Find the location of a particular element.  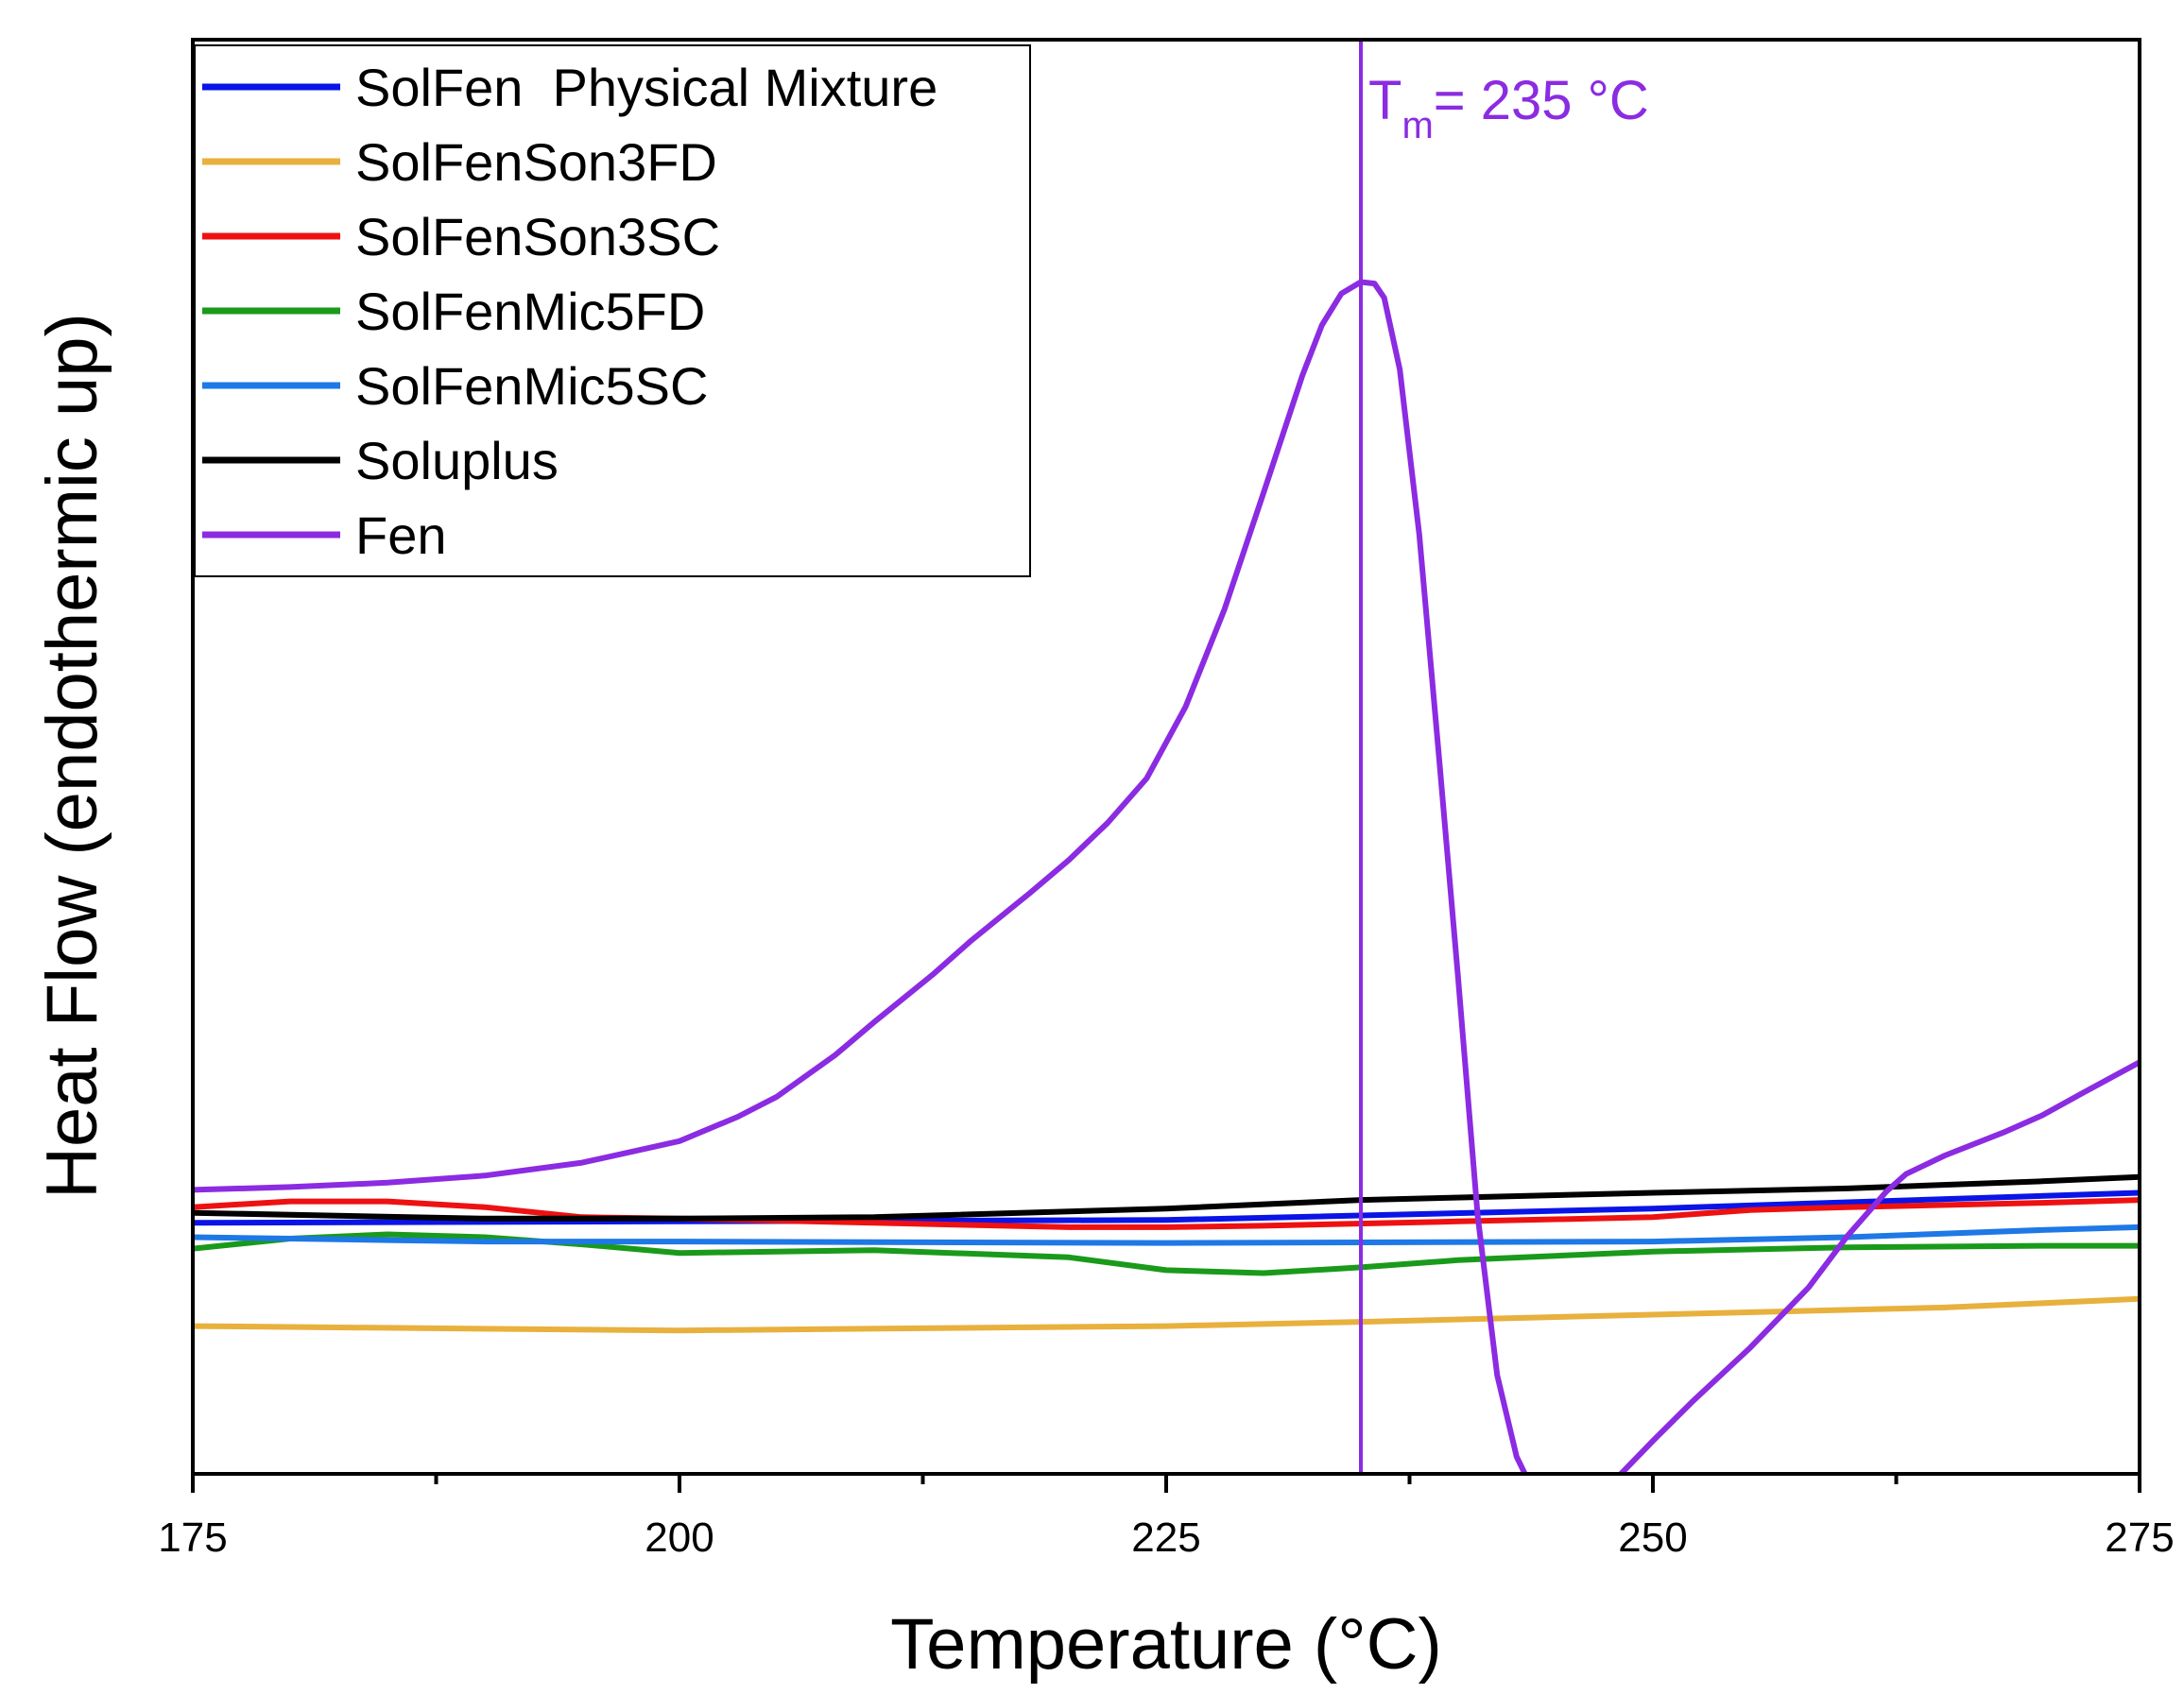

x-tick-label: 275 is located at coordinates (2139, 1537).